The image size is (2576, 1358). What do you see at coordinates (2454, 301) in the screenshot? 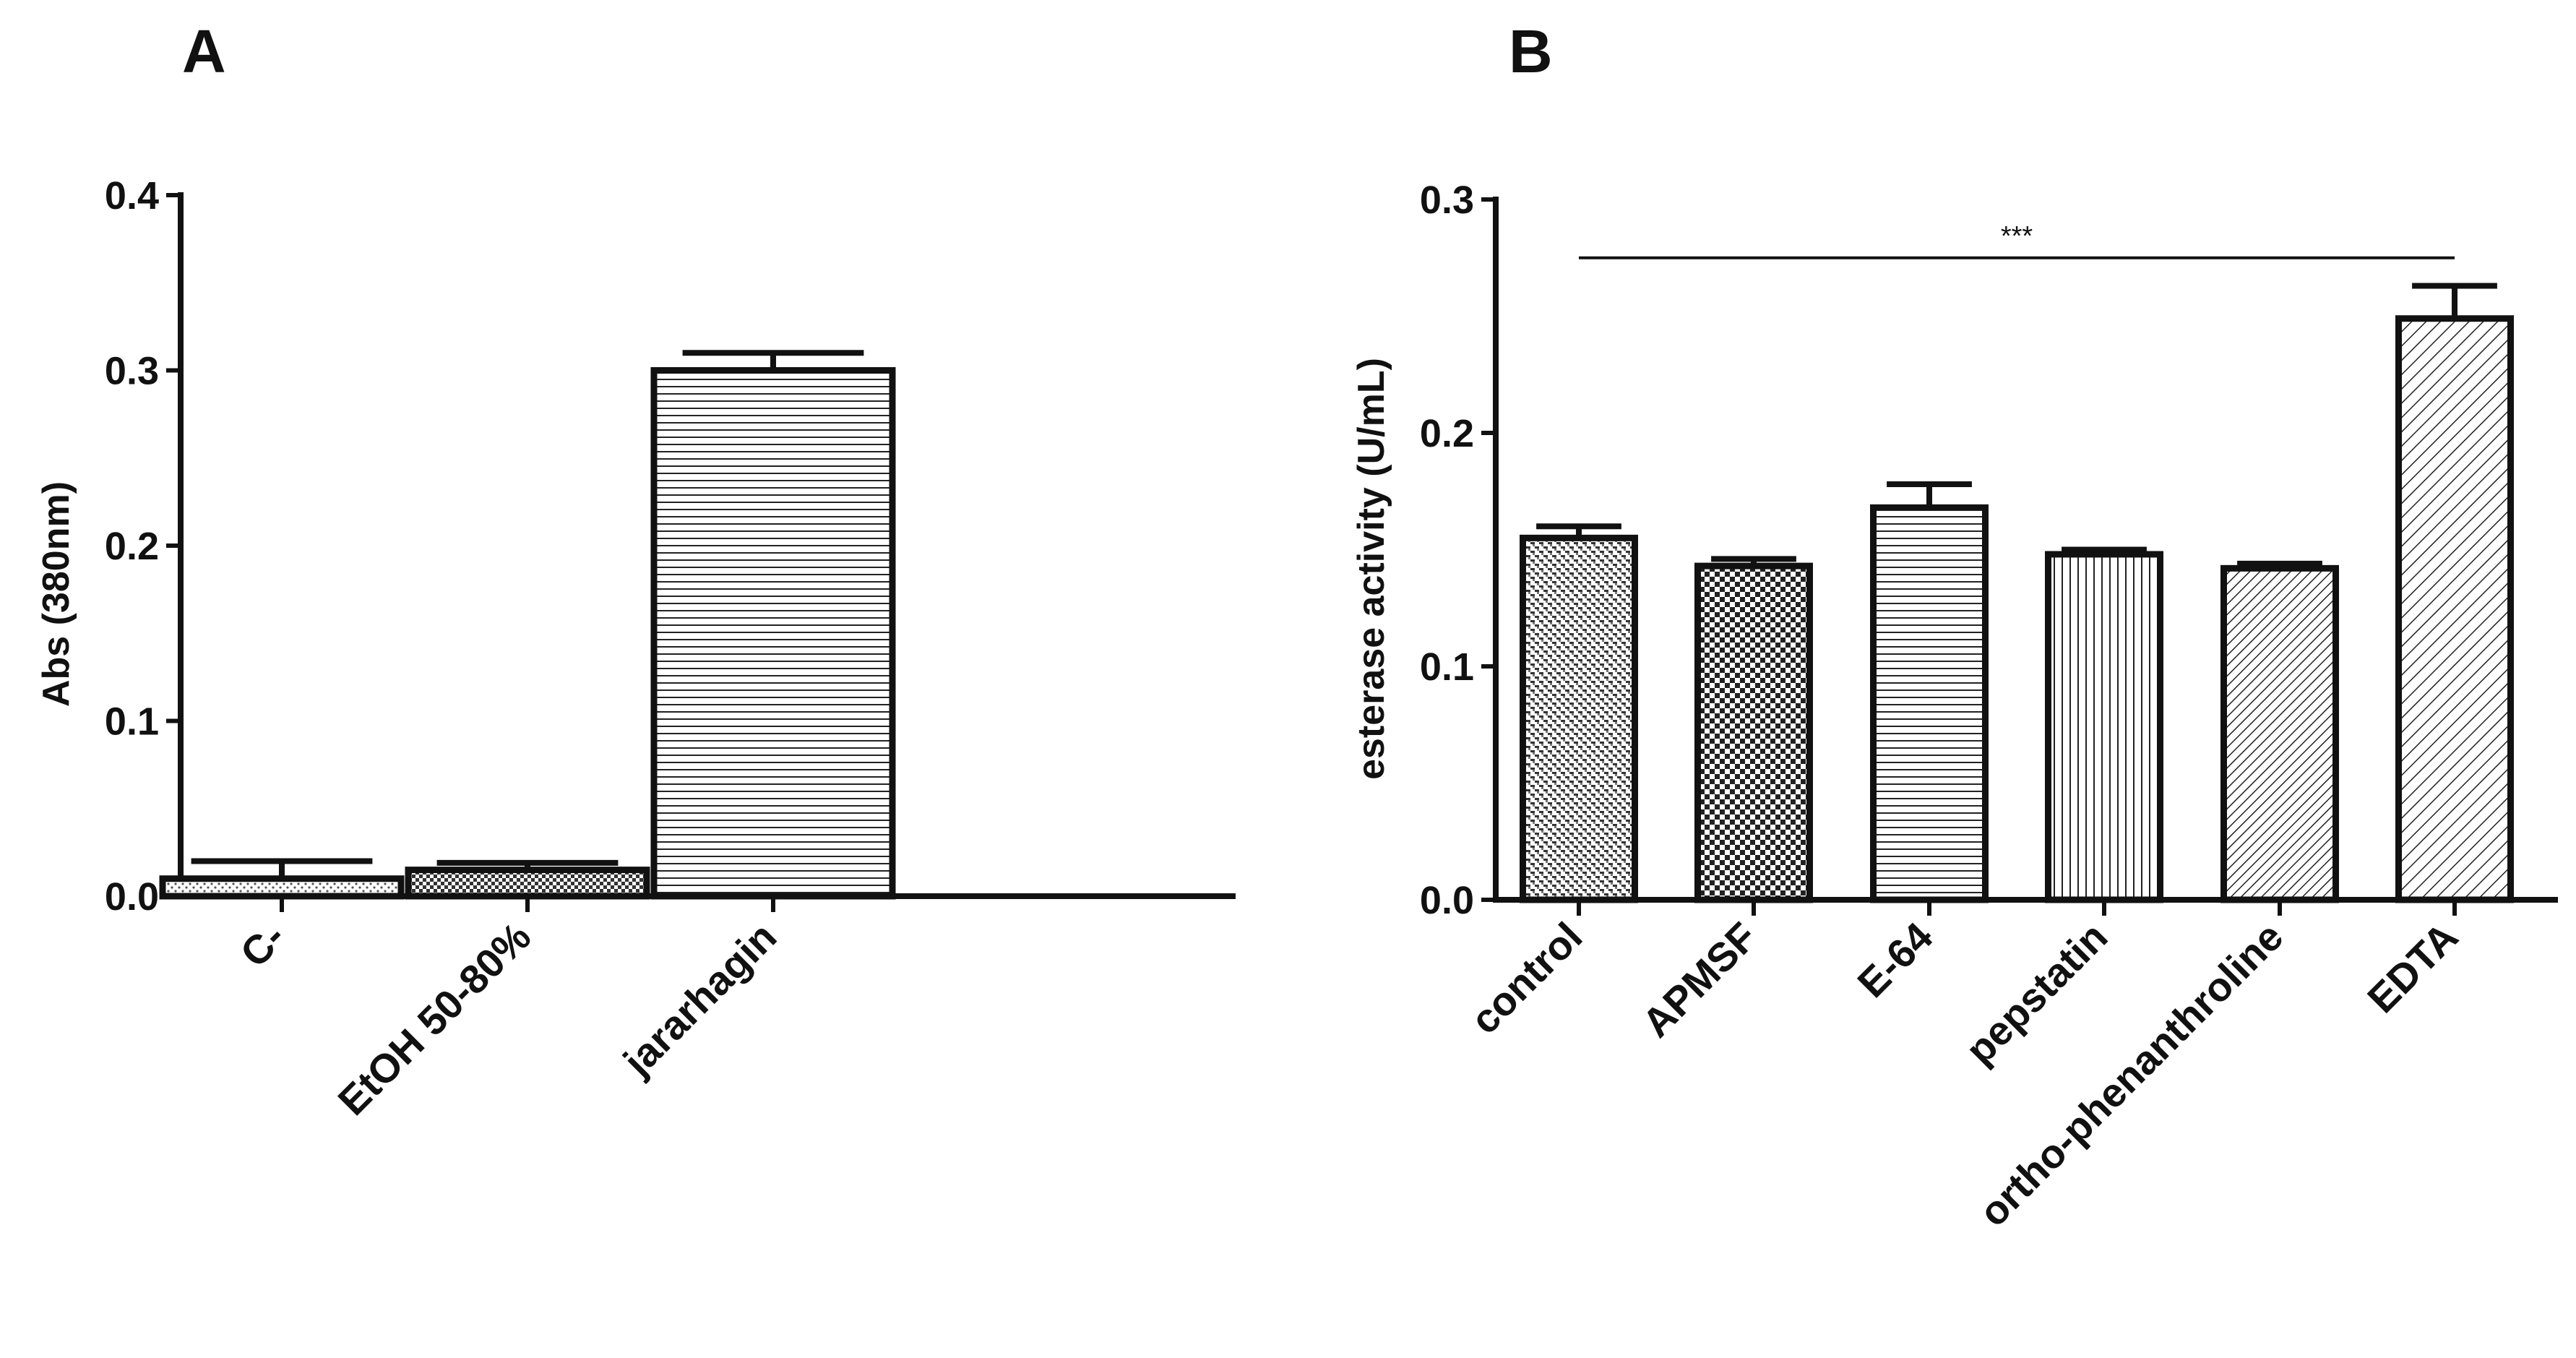
I see `panel-b-error-bar-edta` at bounding box center [2454, 301].